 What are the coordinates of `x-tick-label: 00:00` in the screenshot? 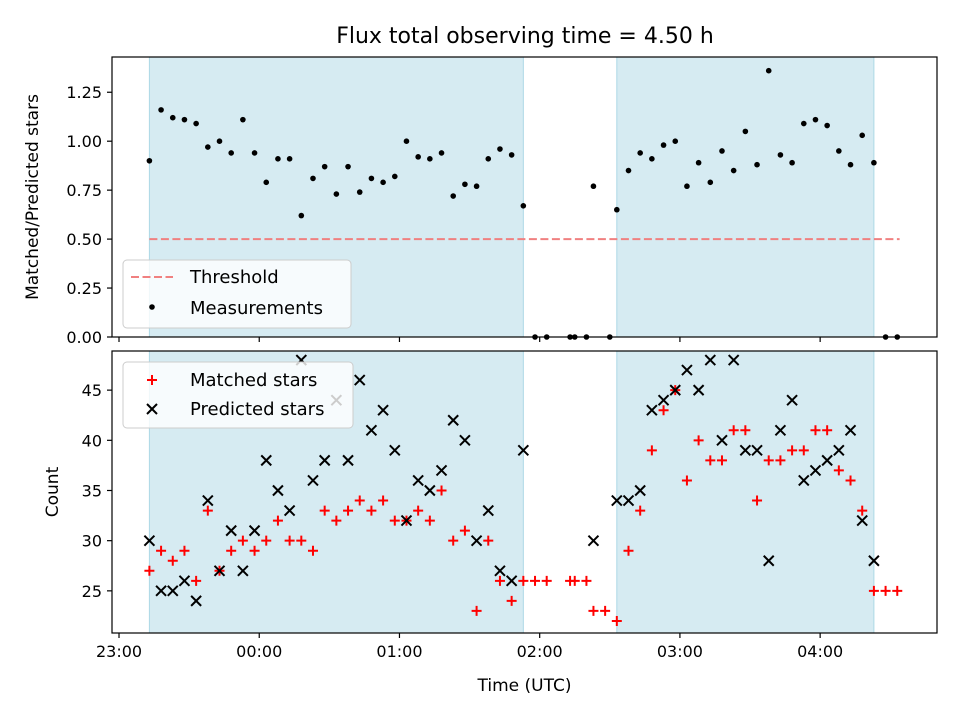 It's located at (259, 651).